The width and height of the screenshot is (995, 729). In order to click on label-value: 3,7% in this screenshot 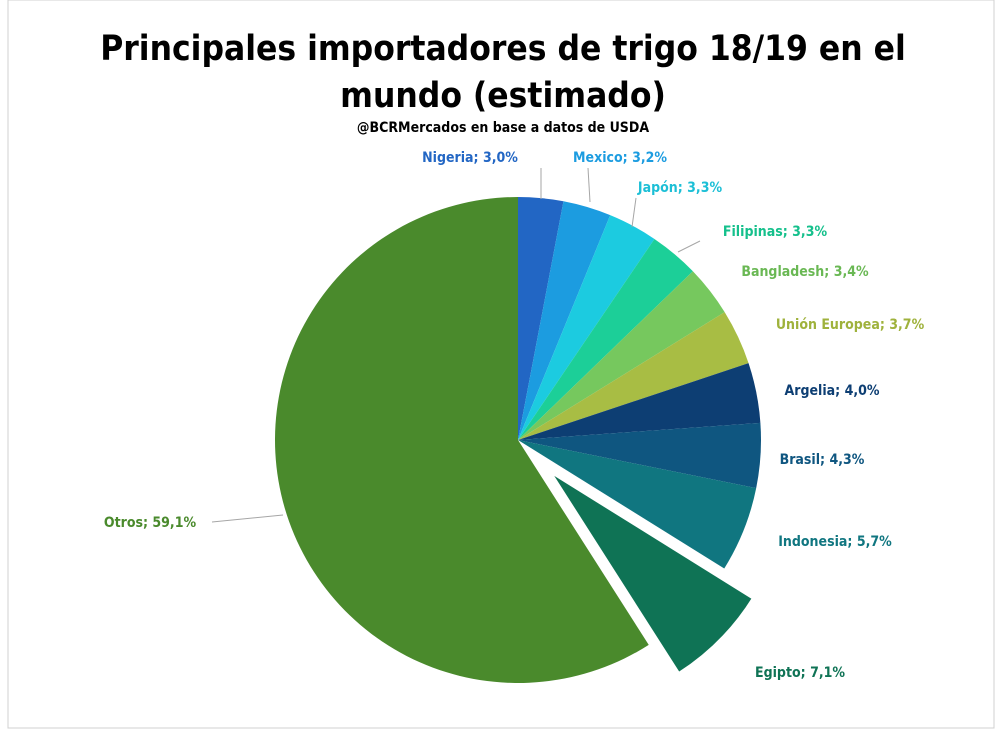, I will do `click(906, 325)`.